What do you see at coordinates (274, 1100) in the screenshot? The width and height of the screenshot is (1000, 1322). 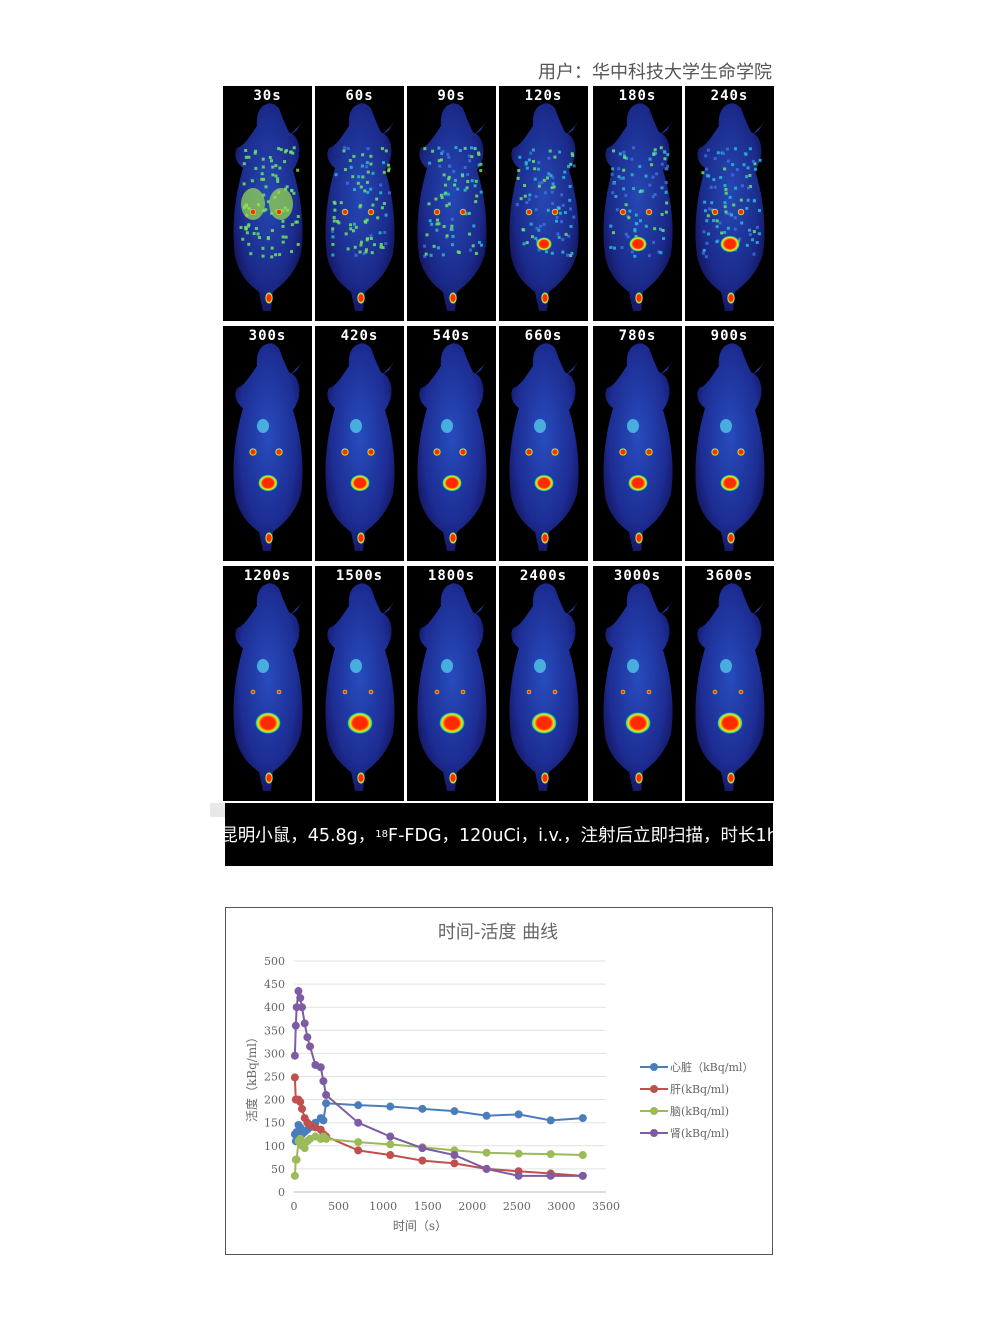 I see `y-tick-label: 200` at bounding box center [274, 1100].